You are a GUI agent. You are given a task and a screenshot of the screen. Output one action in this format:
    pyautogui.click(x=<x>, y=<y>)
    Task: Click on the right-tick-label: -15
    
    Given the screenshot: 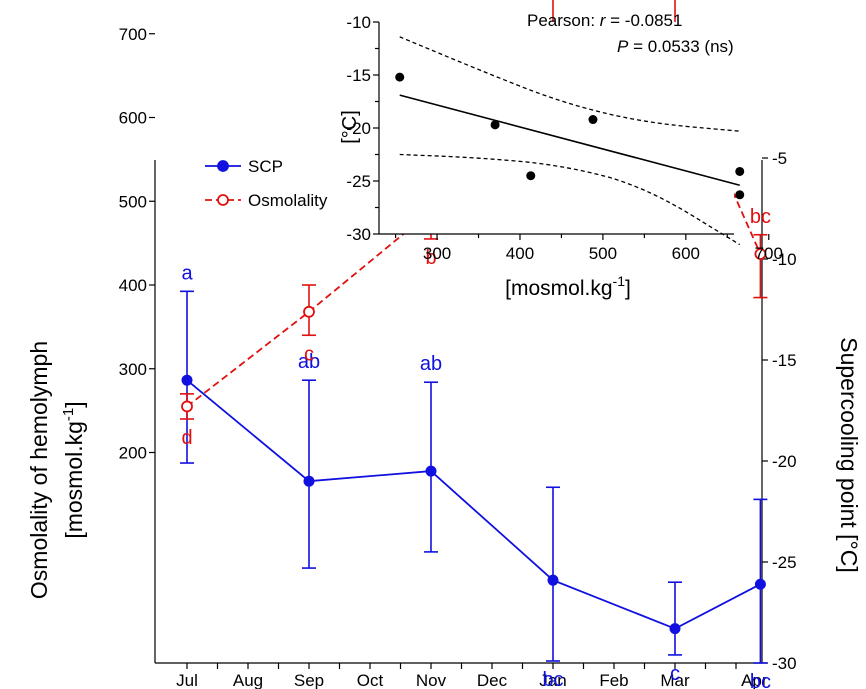 What is the action you would take?
    pyautogui.click(x=784, y=360)
    